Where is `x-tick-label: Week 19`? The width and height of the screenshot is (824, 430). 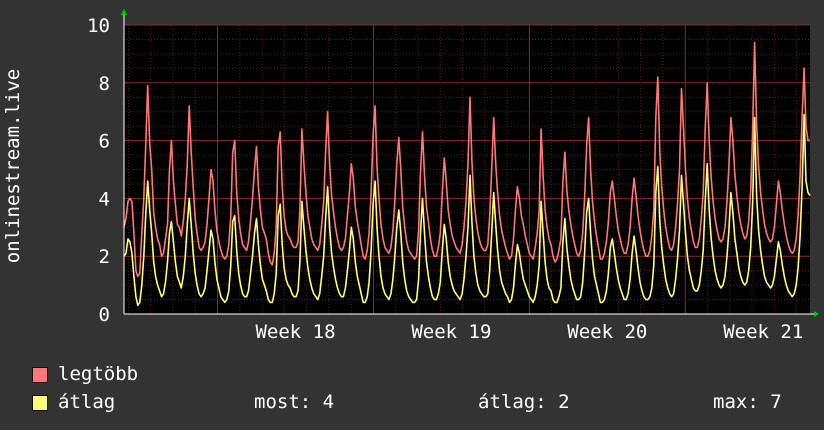 x-tick-label: Week 19 is located at coordinates (451, 332).